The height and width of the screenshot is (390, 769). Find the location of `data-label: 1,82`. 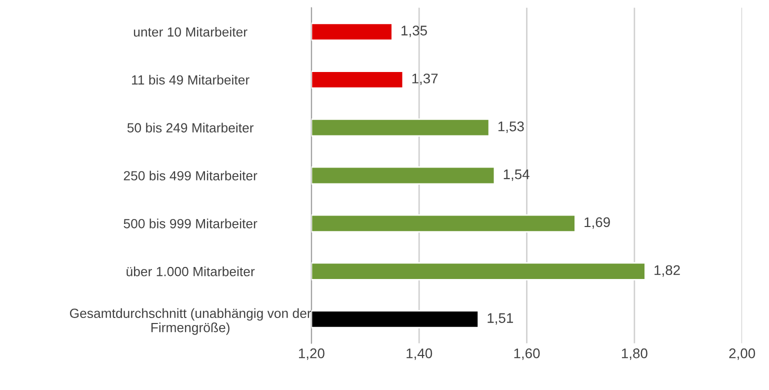

data-label: 1,82 is located at coordinates (667, 271).